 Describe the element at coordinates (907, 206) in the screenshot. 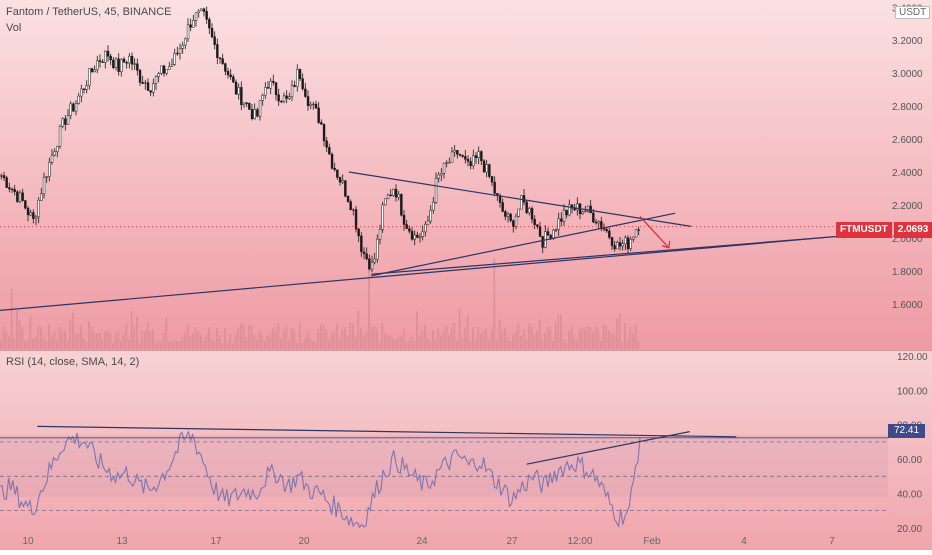

I see `price-axis-tick: 2.2000` at that location.